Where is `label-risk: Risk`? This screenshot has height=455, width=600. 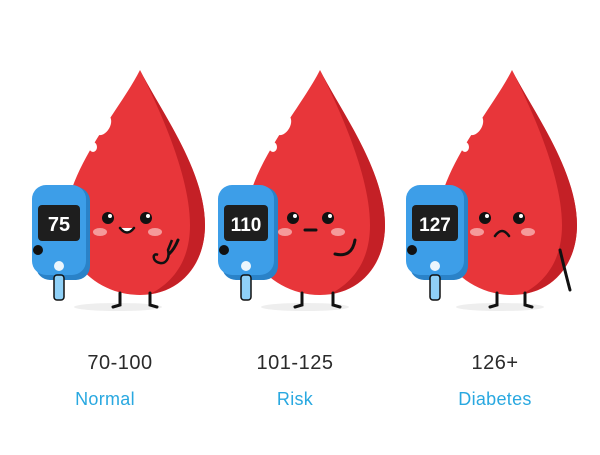 label-risk: Risk is located at coordinates (295, 399).